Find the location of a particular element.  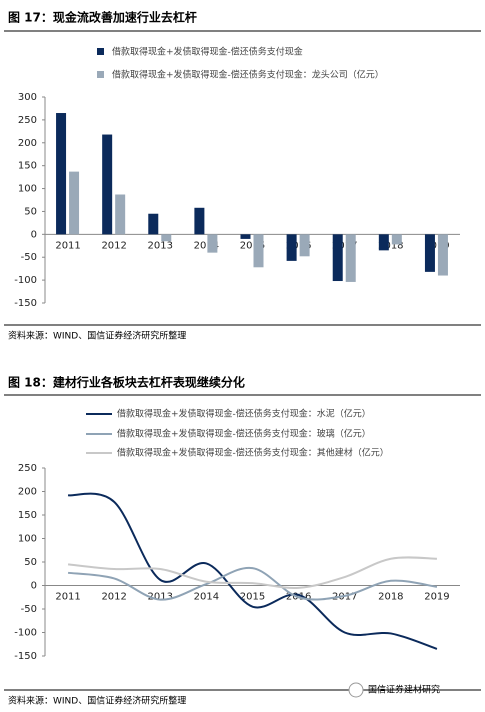

legend-label: 借款取得现金+发债取得现金-偿还债务支付现金：玻璃（亿元） is located at coordinates (244, 434).